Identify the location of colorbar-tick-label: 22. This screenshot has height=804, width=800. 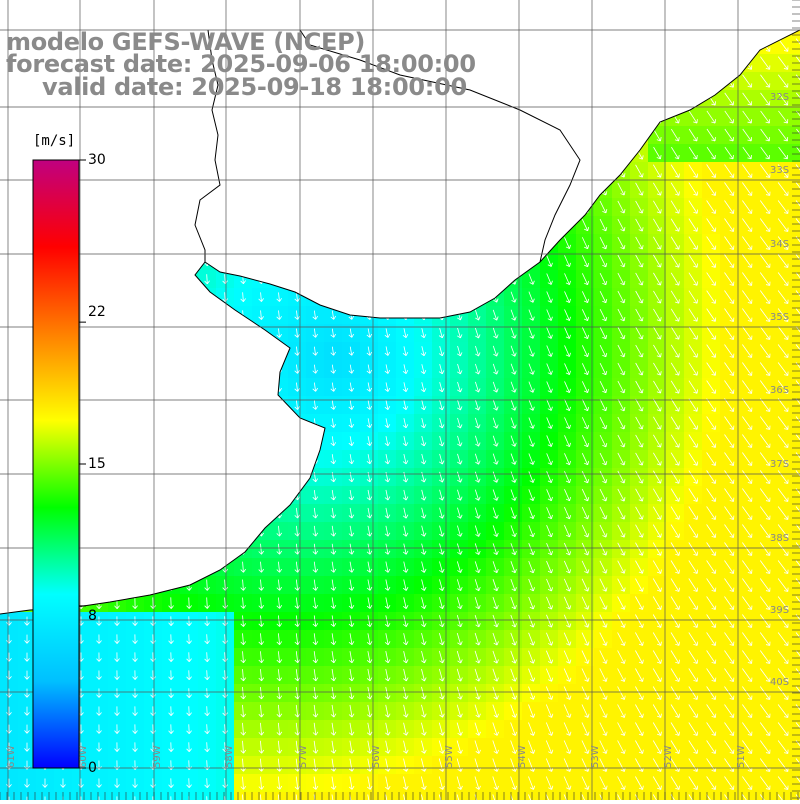
(97, 312).